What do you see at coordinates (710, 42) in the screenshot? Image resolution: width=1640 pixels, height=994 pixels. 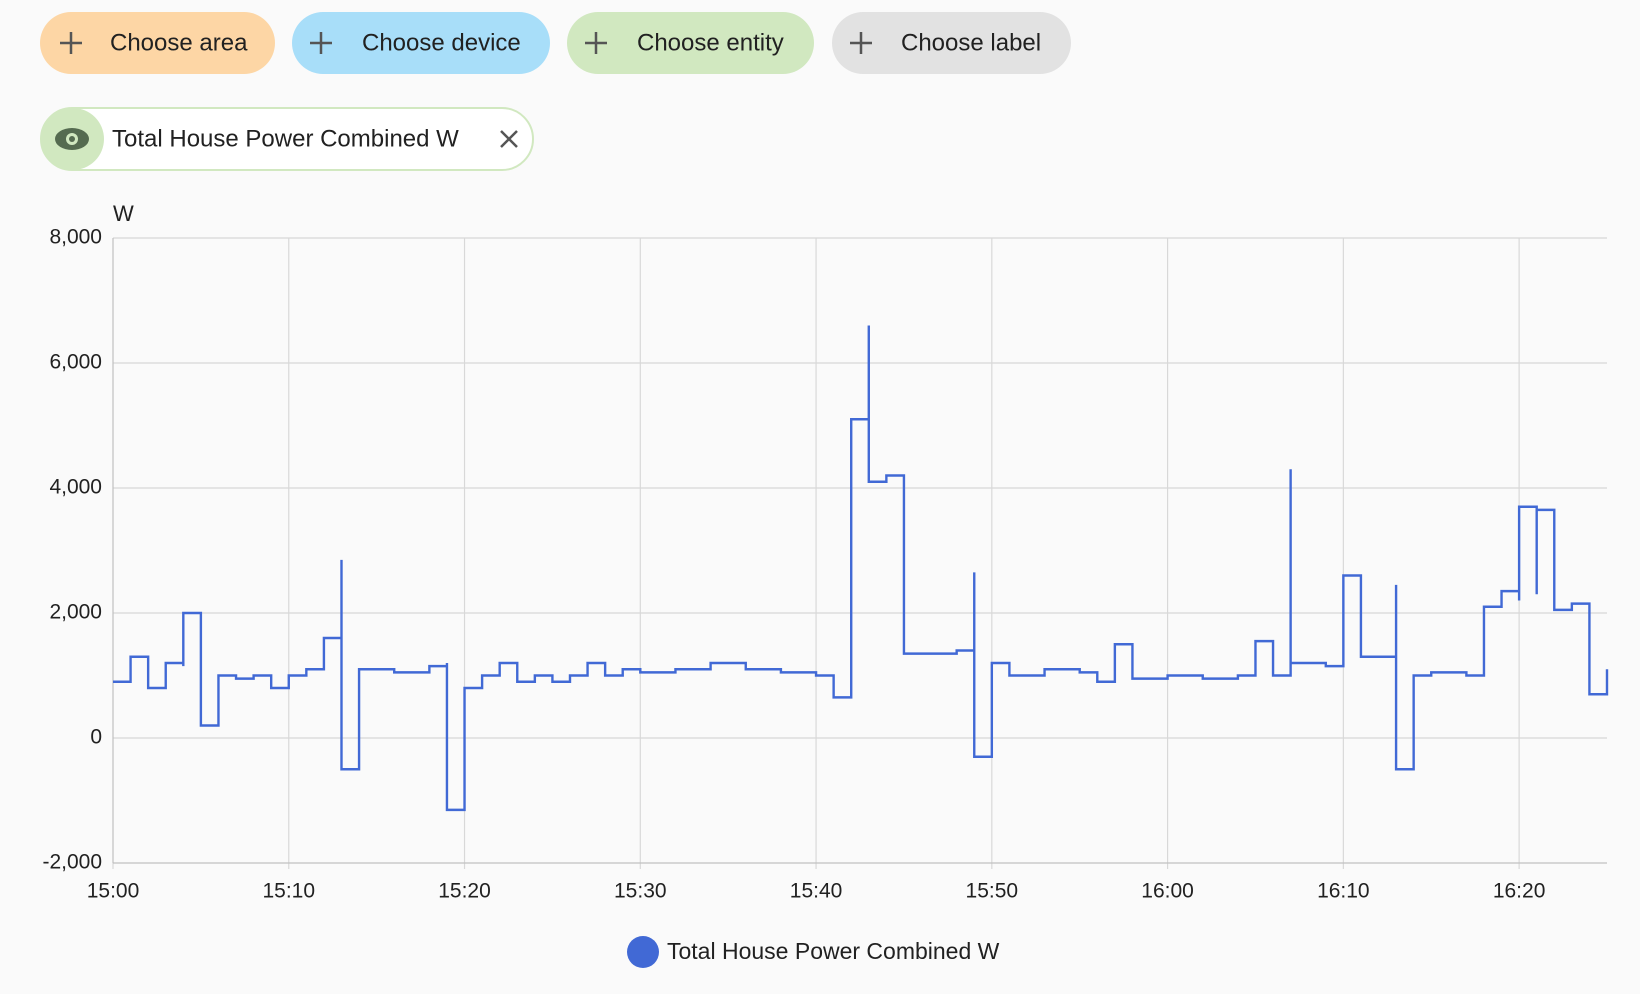 I see `chip-label: Choose entity` at bounding box center [710, 42].